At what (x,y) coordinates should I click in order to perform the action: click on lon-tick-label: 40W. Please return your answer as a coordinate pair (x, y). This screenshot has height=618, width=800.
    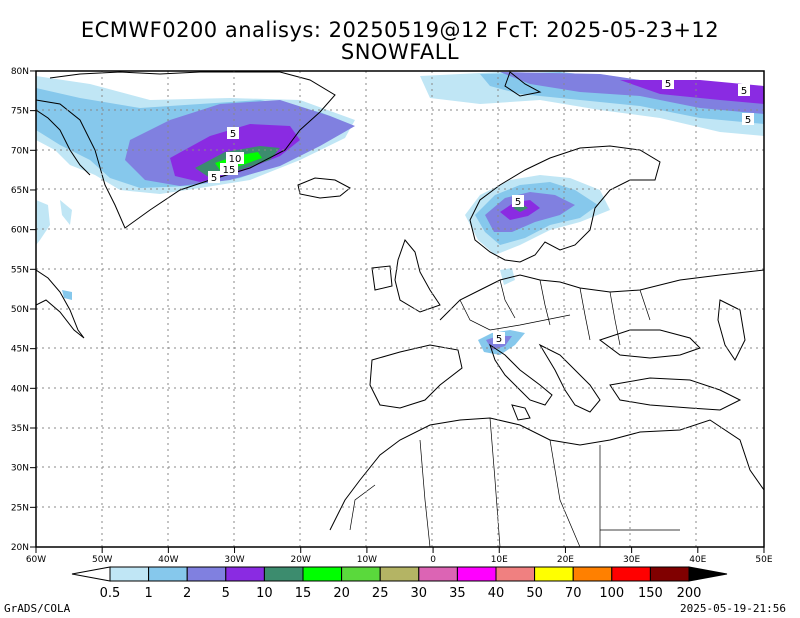
    Looking at the image, I should click on (168, 560).